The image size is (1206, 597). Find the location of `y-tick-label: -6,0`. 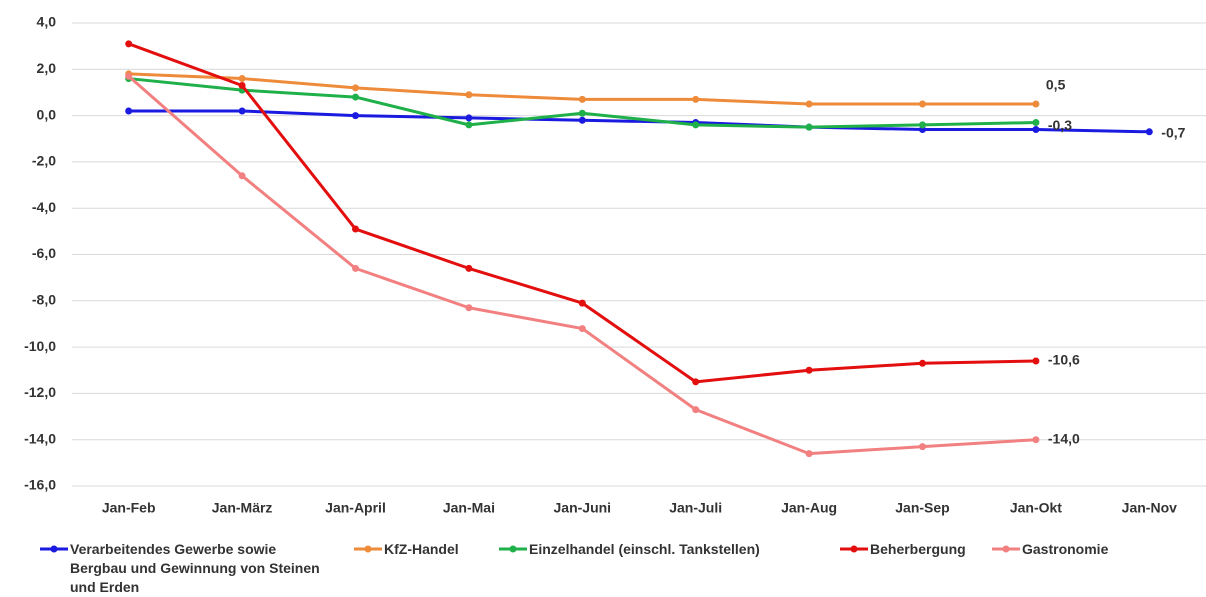

y-tick-label: -6,0 is located at coordinates (44, 253).